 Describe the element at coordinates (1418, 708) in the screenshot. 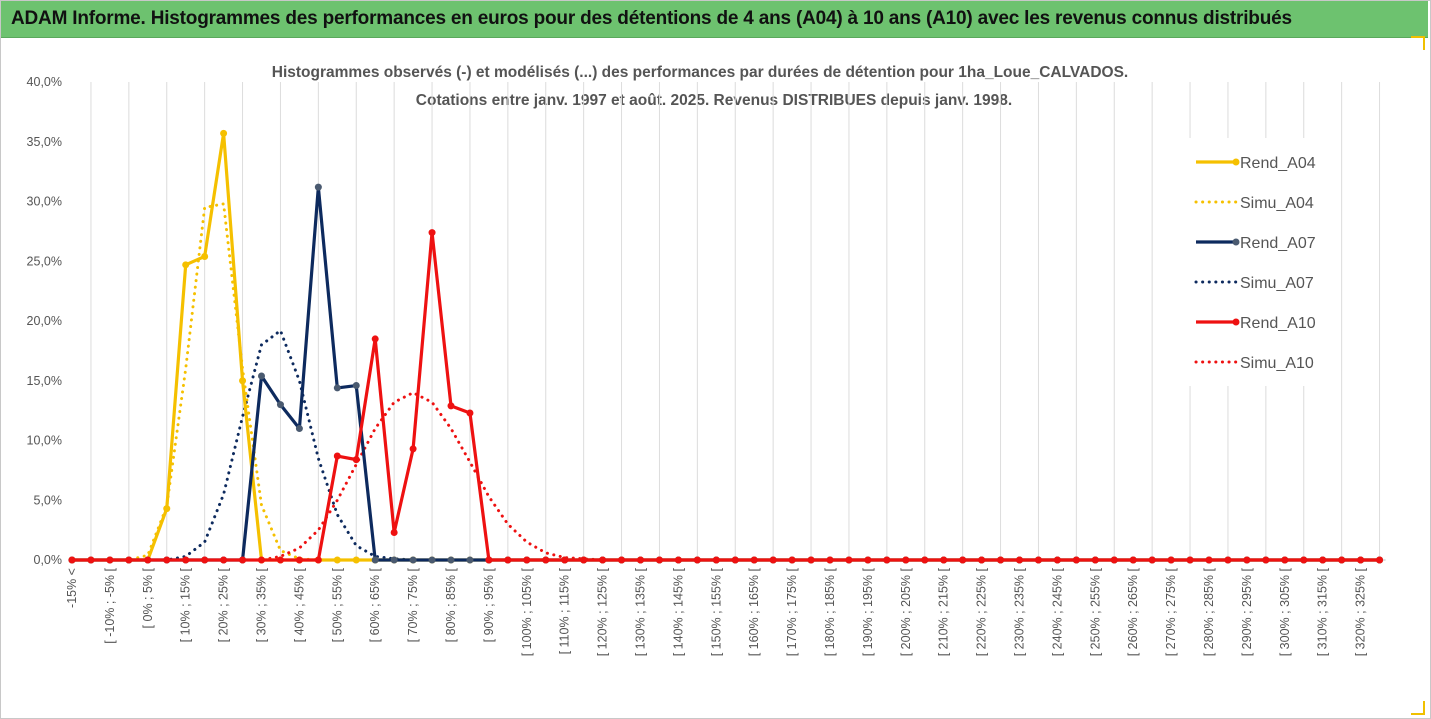

I see `corner-mark-bottom-right` at that location.